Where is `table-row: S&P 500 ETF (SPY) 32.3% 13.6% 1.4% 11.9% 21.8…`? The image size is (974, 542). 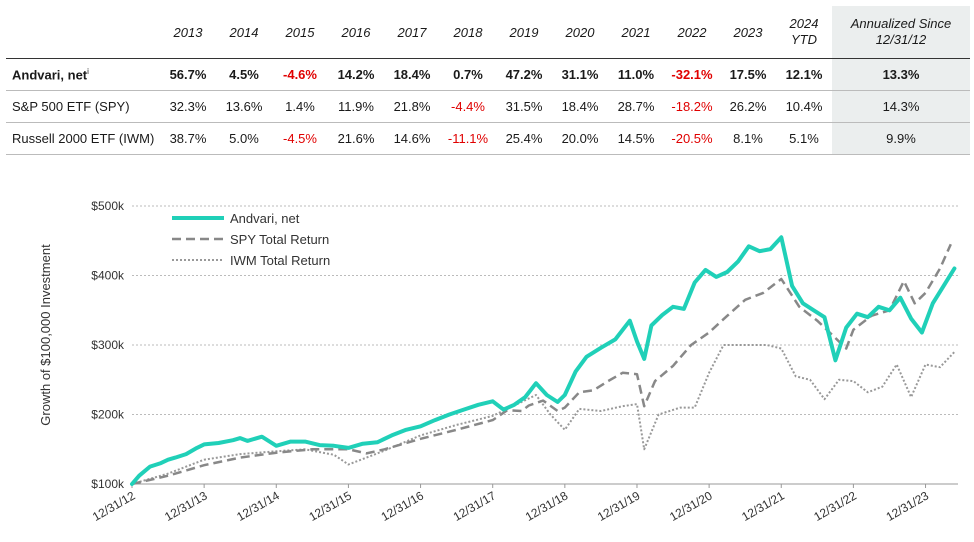 table-row: S&P 500 ETF (SPY) 32.3% 13.6% 1.4% 11.9% 21.8… is located at coordinates (488, 106).